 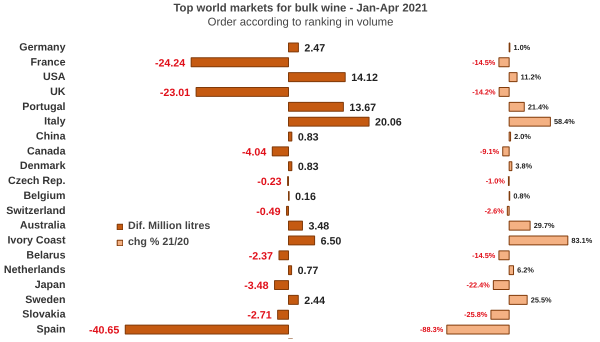 I want to click on y-tick-label: China, so click(x=51, y=136).